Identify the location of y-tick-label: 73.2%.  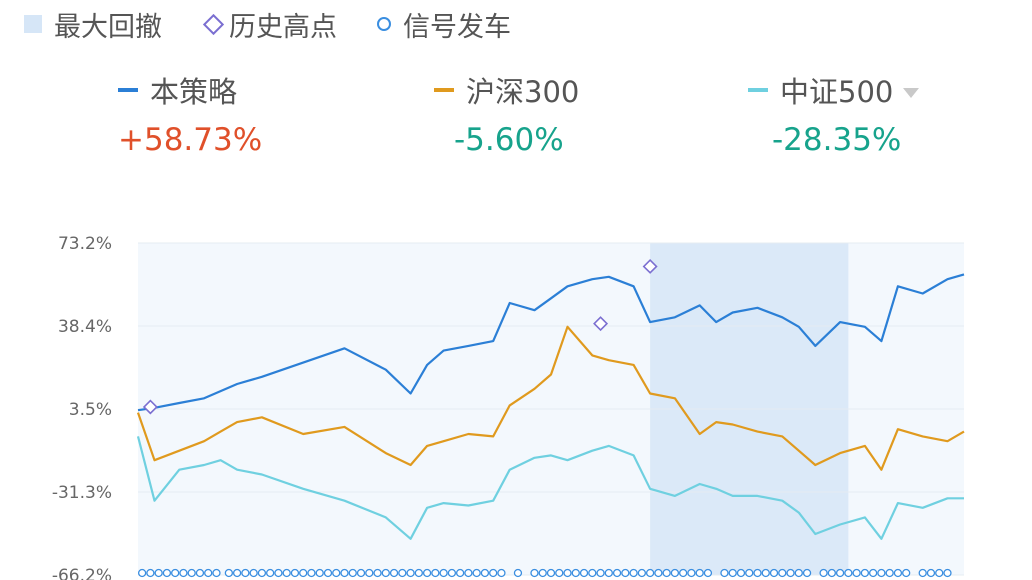
(85, 244).